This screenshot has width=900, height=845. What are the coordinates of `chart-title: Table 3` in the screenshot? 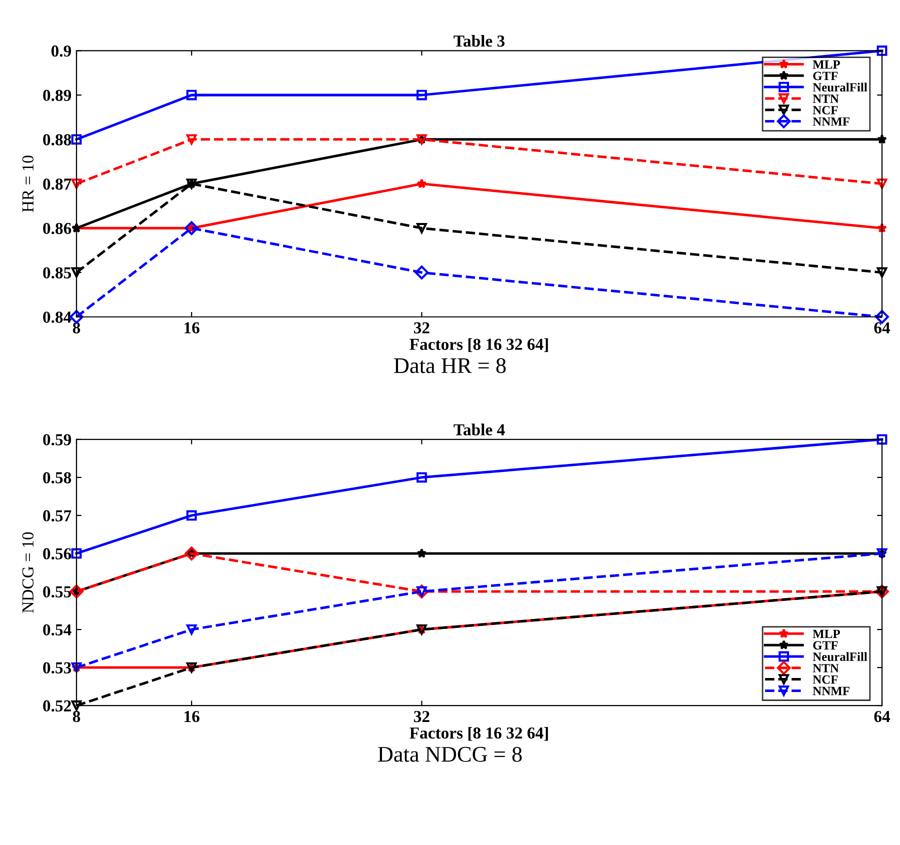 It's located at (479, 40).